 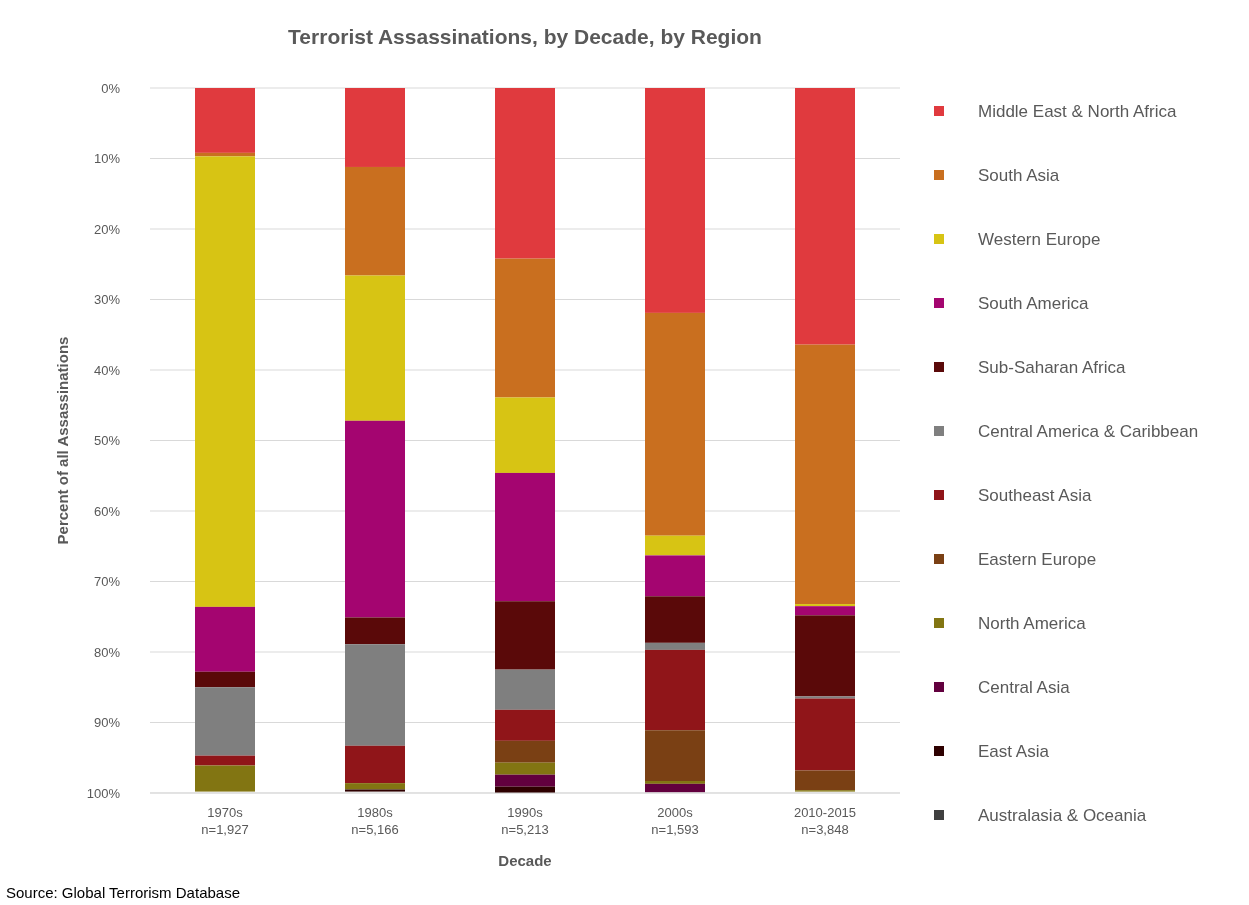 What do you see at coordinates (107, 511) in the screenshot?
I see `y-tick-label: 60%` at bounding box center [107, 511].